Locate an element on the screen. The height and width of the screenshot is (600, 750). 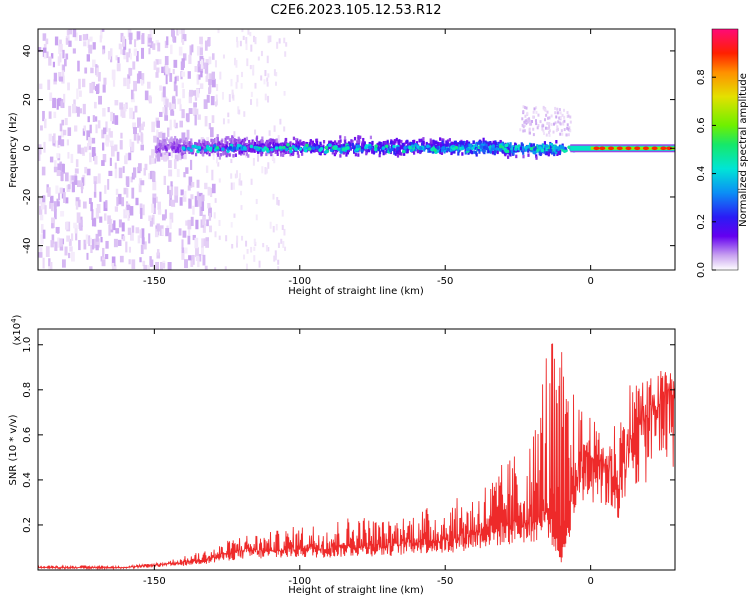
figure-title: C2E6.2023.105.12.53.R12 is located at coordinates (355, 10).